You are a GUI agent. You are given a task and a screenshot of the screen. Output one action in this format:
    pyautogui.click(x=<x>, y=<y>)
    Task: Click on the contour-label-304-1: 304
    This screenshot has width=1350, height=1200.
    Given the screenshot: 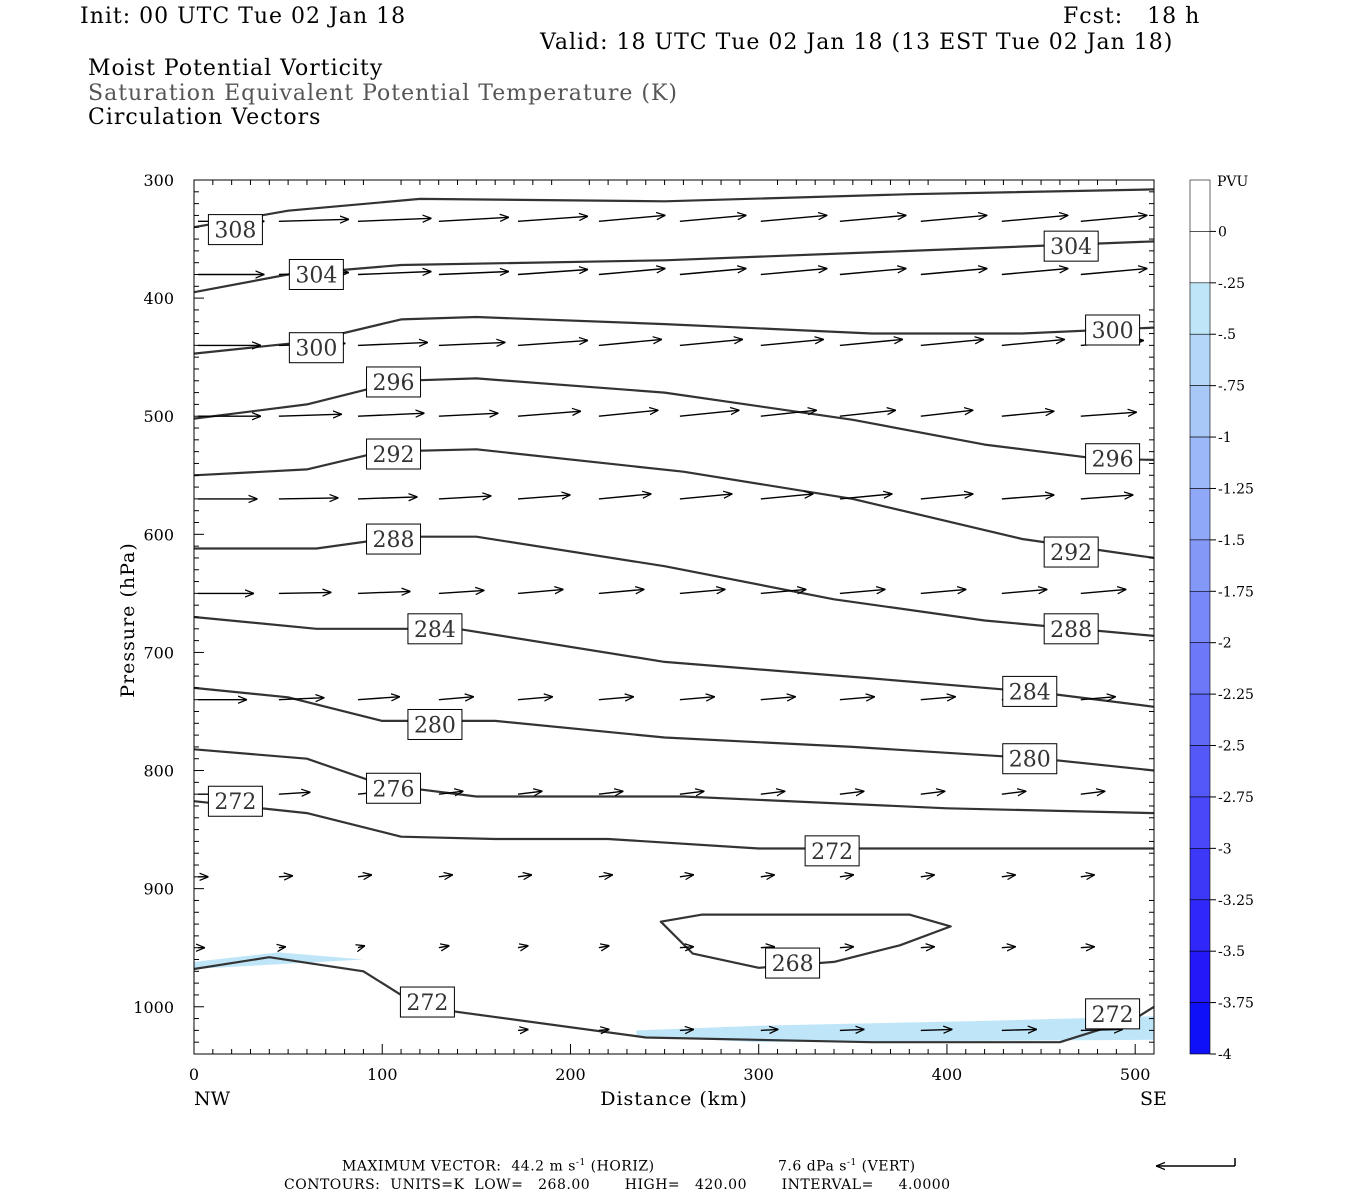 What is the action you would take?
    pyautogui.click(x=316, y=275)
    